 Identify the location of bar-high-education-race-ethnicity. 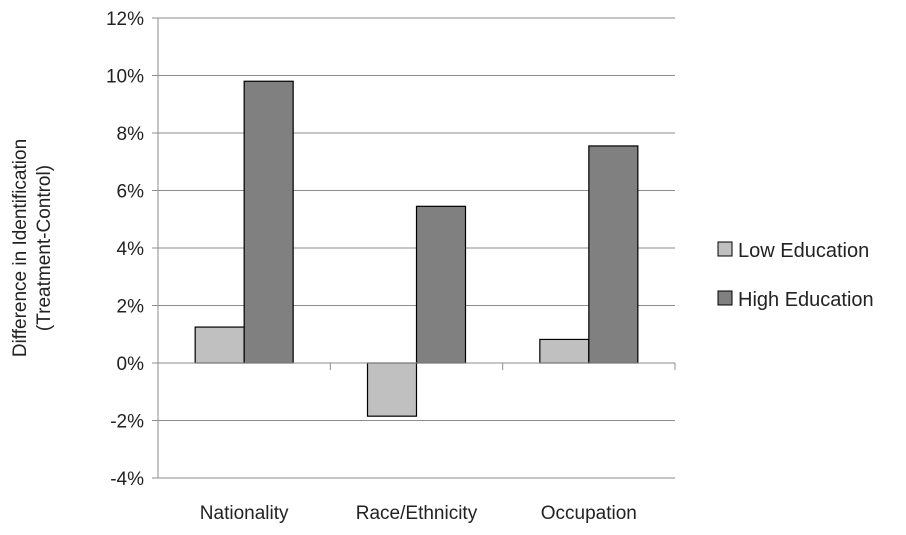
(441, 284).